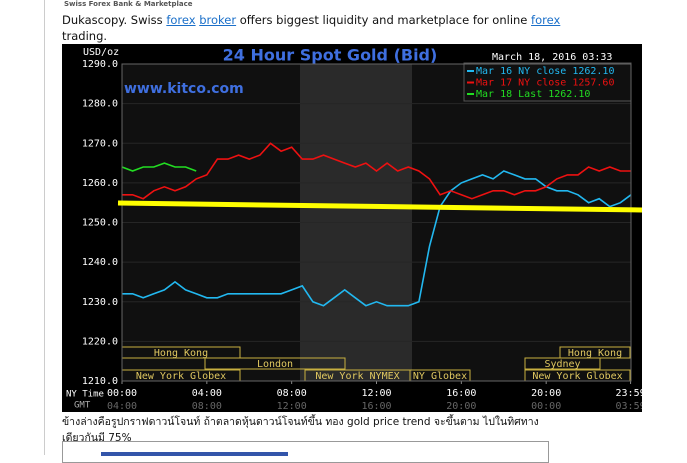 The width and height of the screenshot is (687, 463). I want to click on chart-title: 24 Hour Spot Gold (Bid), so click(330, 55).